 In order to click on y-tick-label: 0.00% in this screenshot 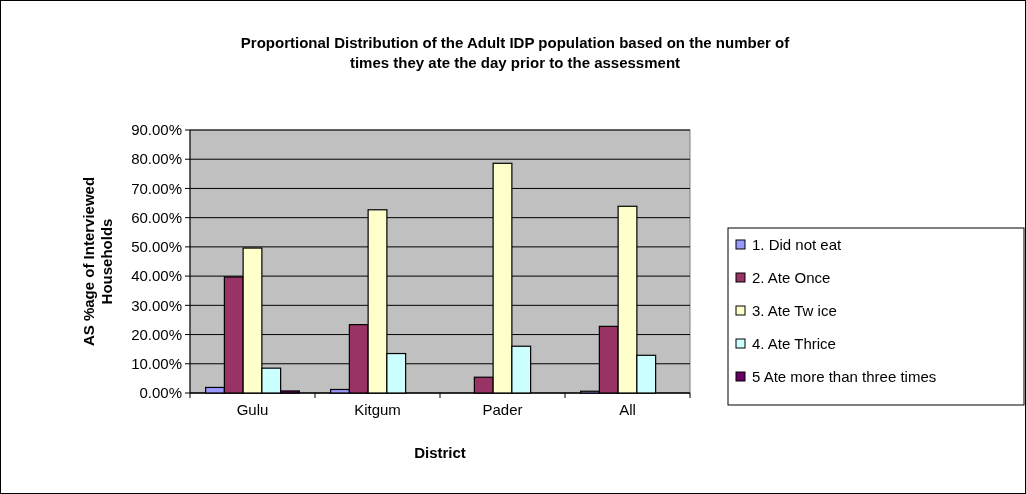, I will do `click(160, 393)`.